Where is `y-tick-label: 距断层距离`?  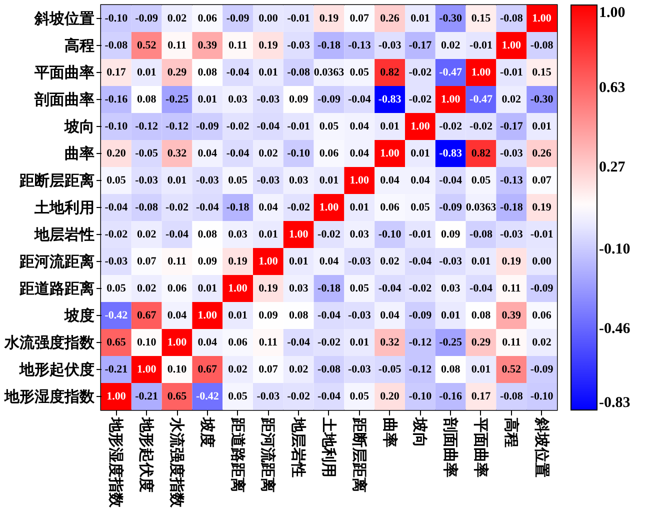 y-tick-label: 距断层距离 is located at coordinates (56, 181).